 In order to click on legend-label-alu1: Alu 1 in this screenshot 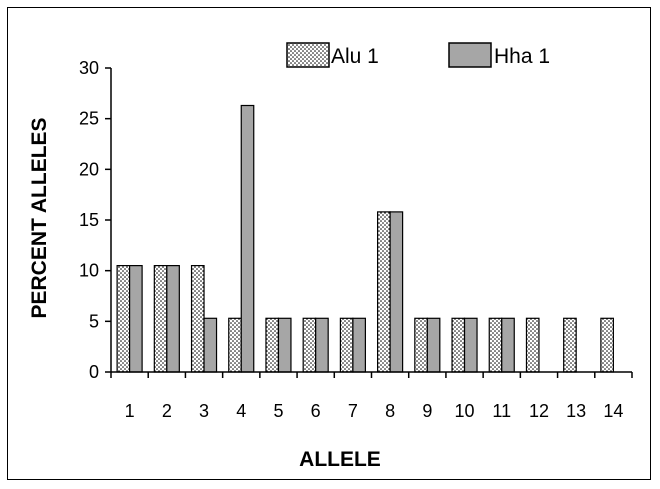, I will do `click(355, 56)`.